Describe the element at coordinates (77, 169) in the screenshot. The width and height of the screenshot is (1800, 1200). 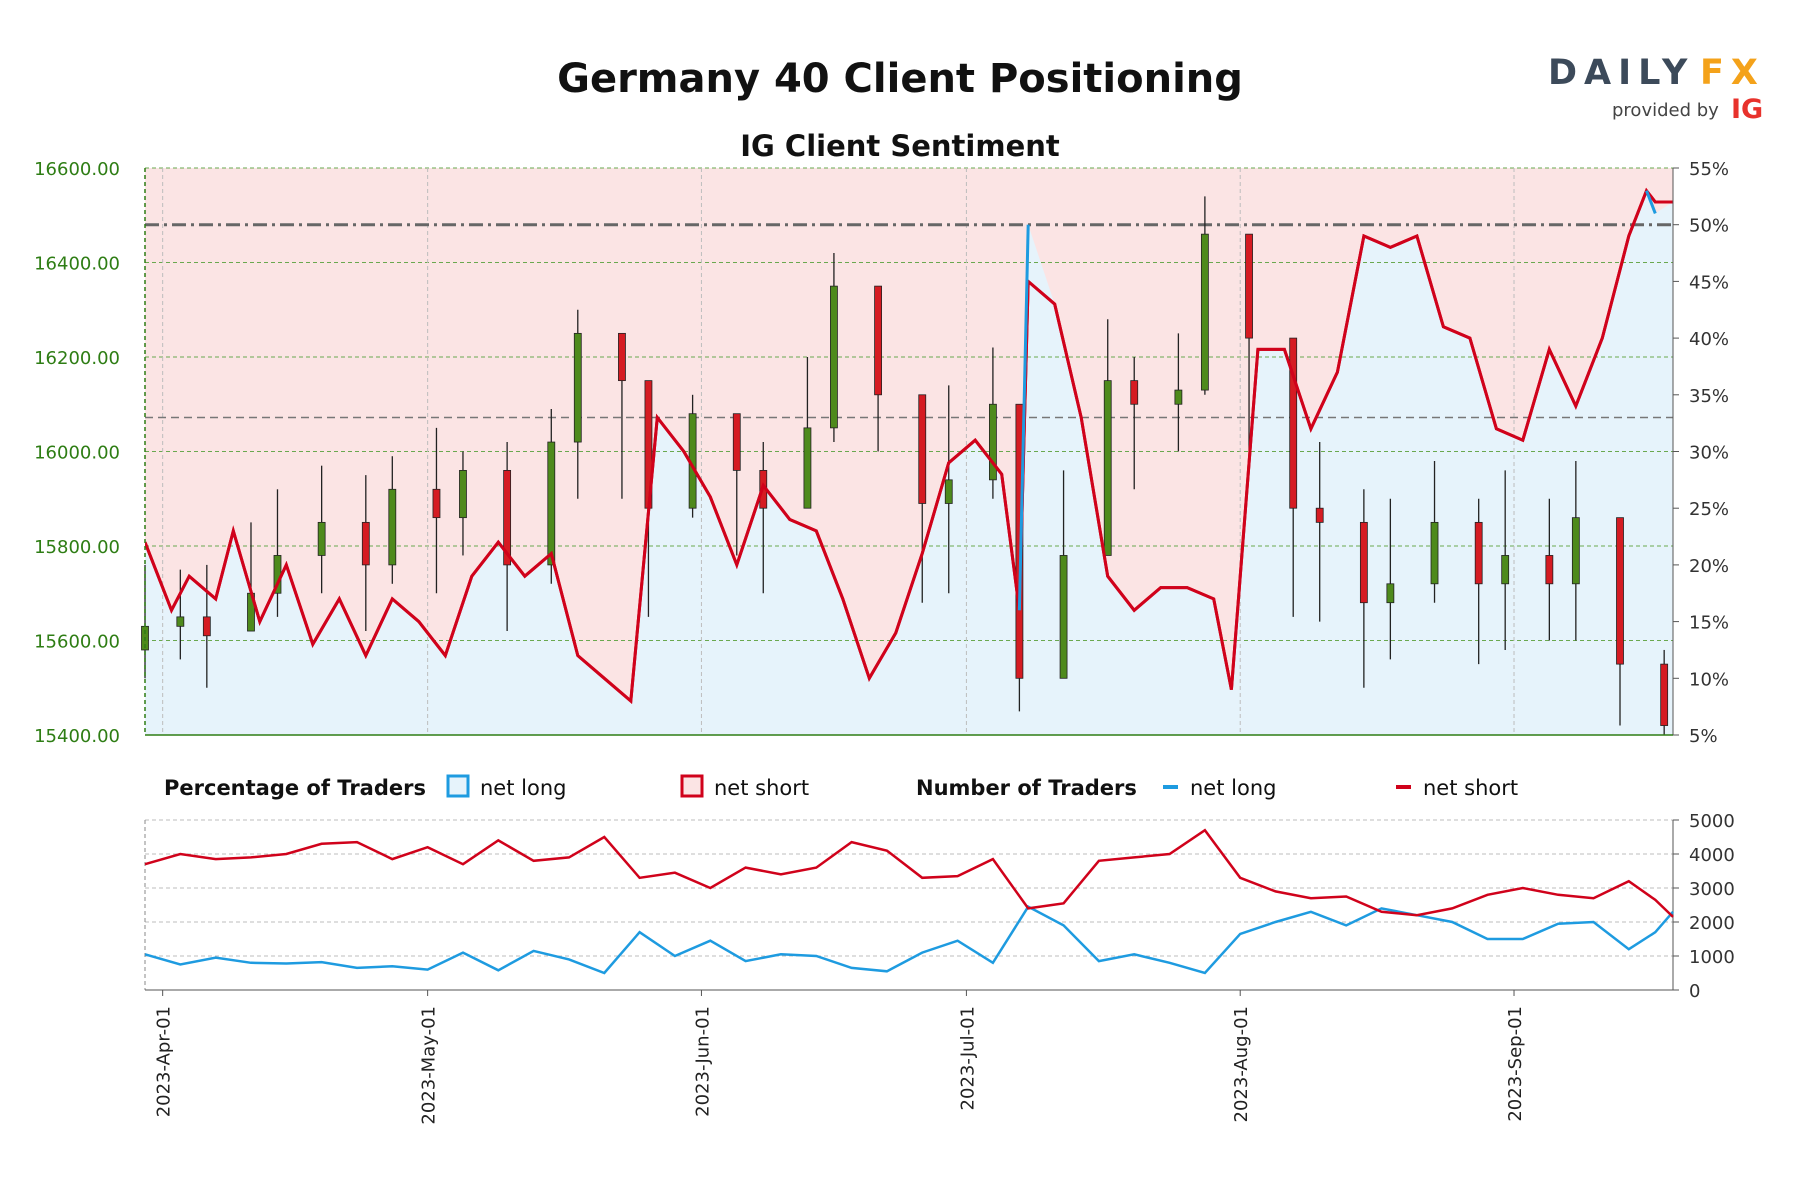
I see `y-left-tick-label: 16600.00` at that location.